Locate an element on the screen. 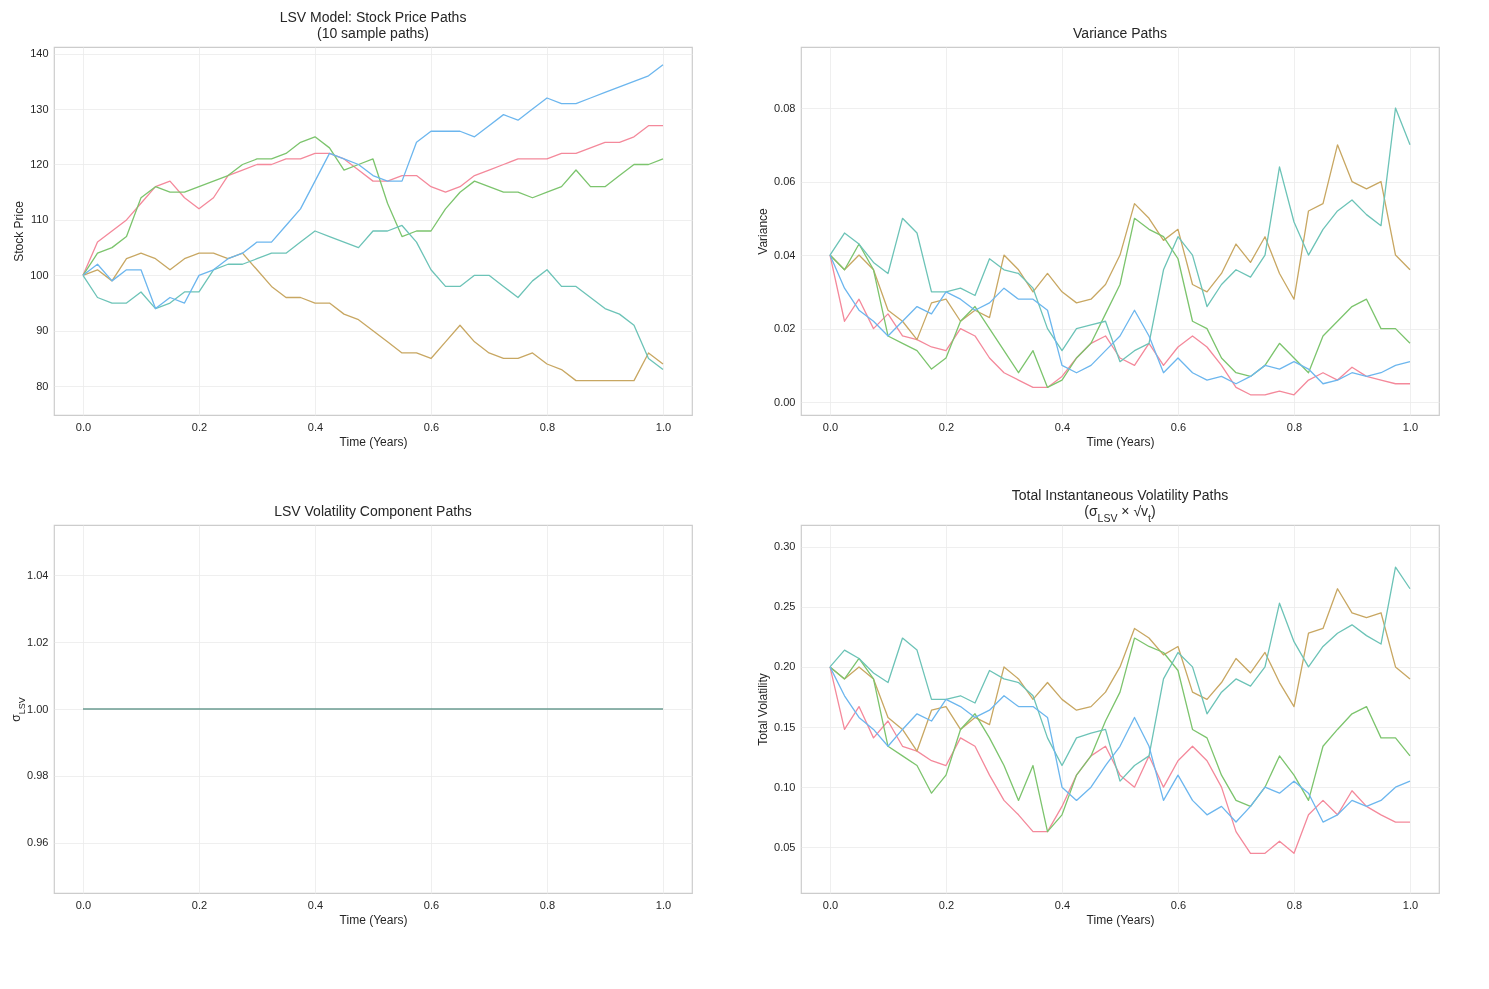  y-tick-label: 130 is located at coordinates (39, 108).